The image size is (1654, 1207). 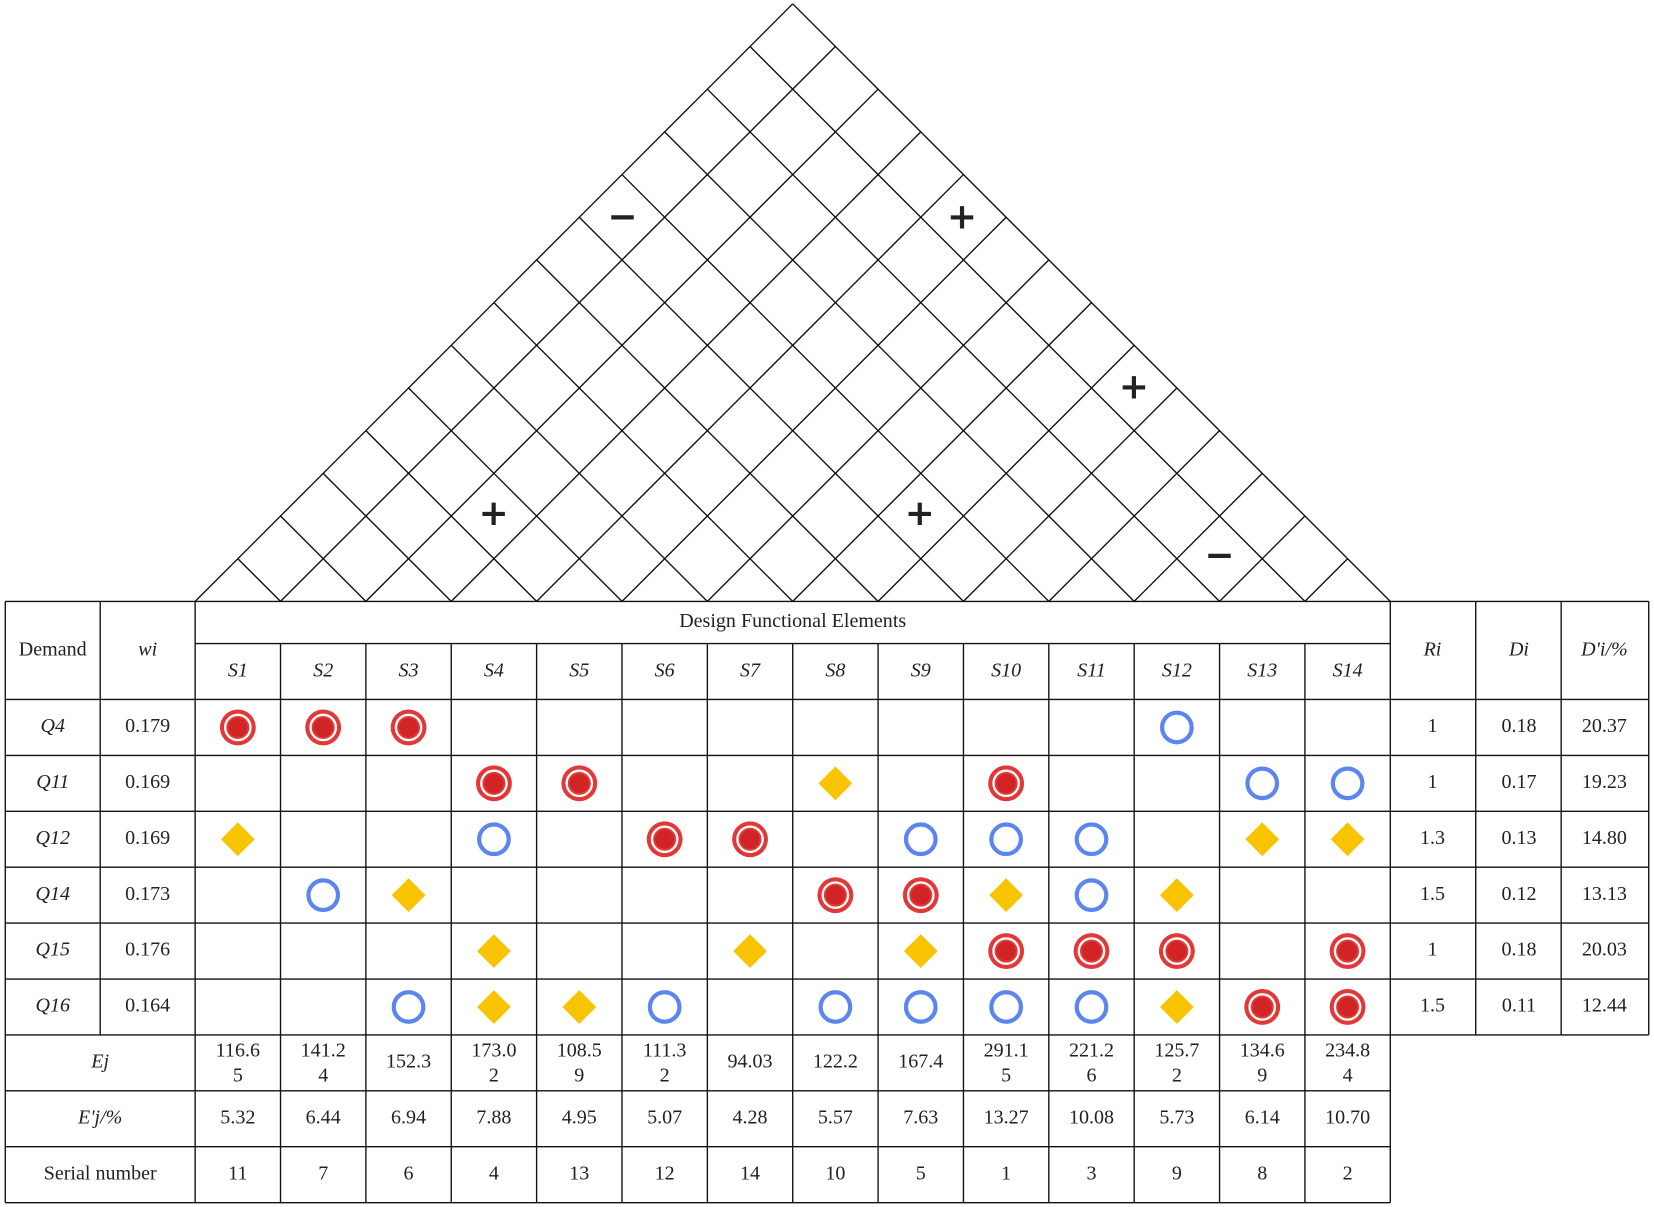 I want to click on roof-correlation: −, so click(x=1219, y=555).